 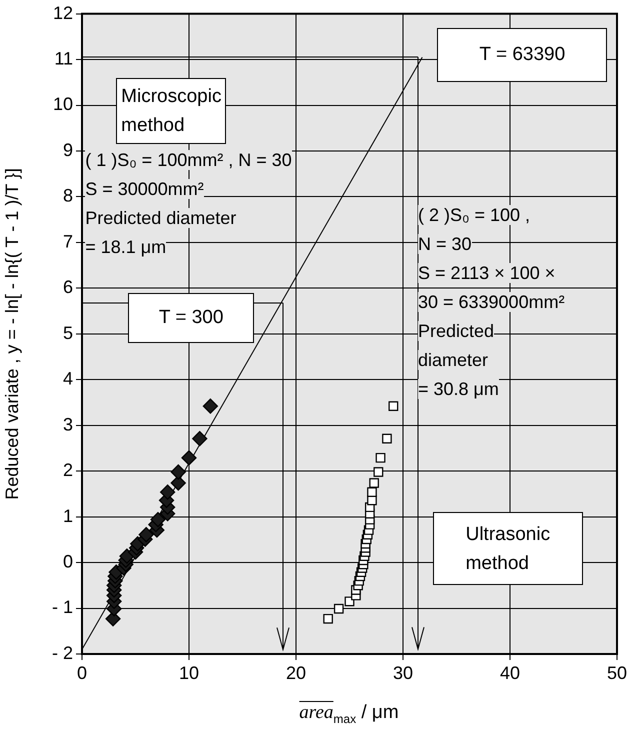 What do you see at coordinates (67, 287) in the screenshot?
I see `y-tick-label: 6` at bounding box center [67, 287].